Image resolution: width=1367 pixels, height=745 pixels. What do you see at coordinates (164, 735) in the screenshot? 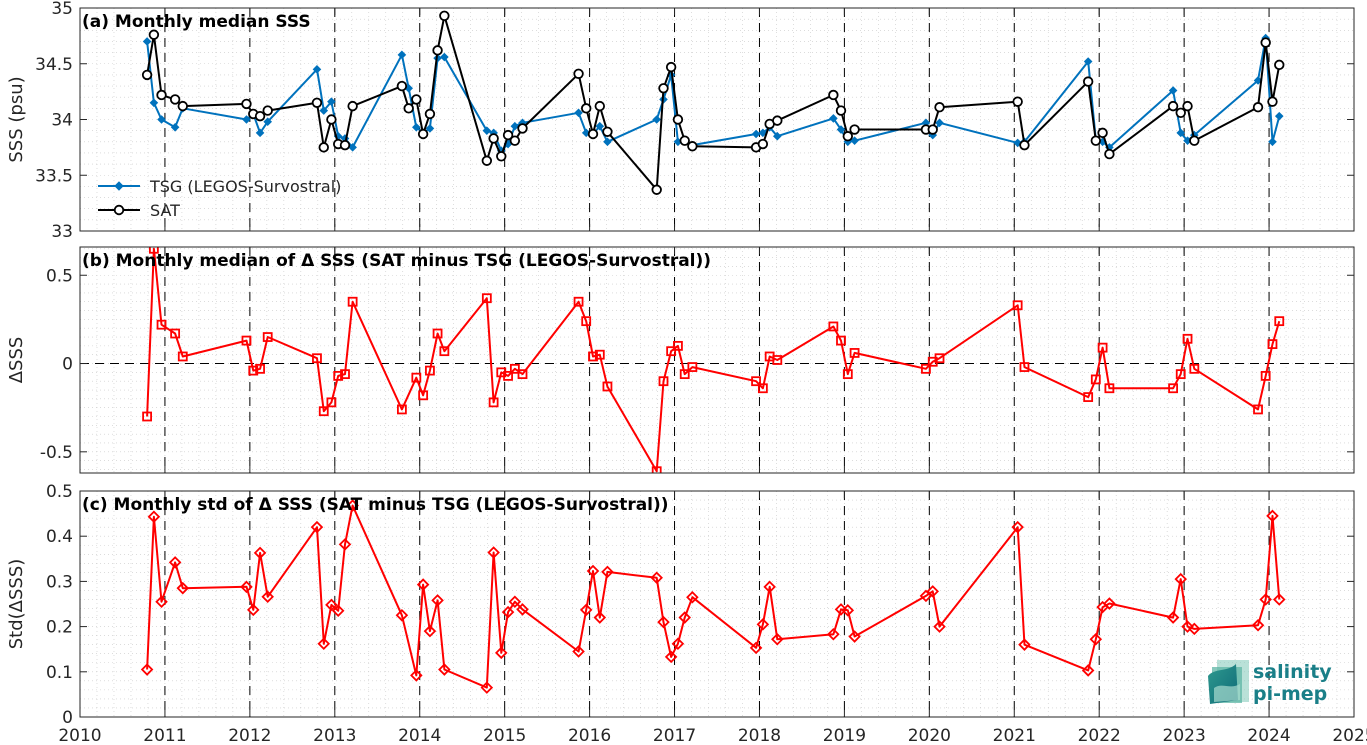
I see `x-tick-label: 2011` at bounding box center [164, 735].